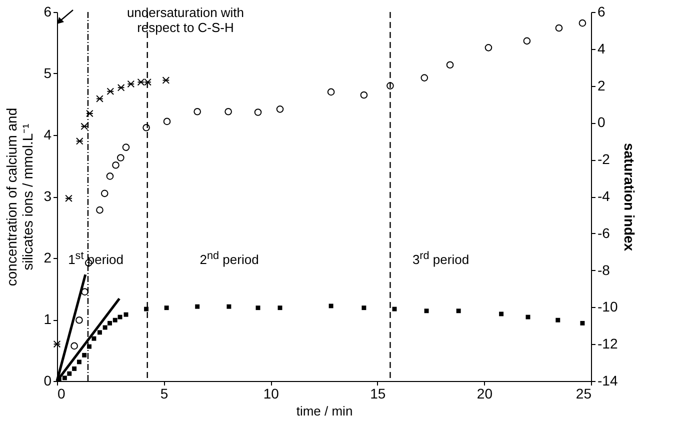  I want to click on y2-tick-label: 2, so click(602, 85).